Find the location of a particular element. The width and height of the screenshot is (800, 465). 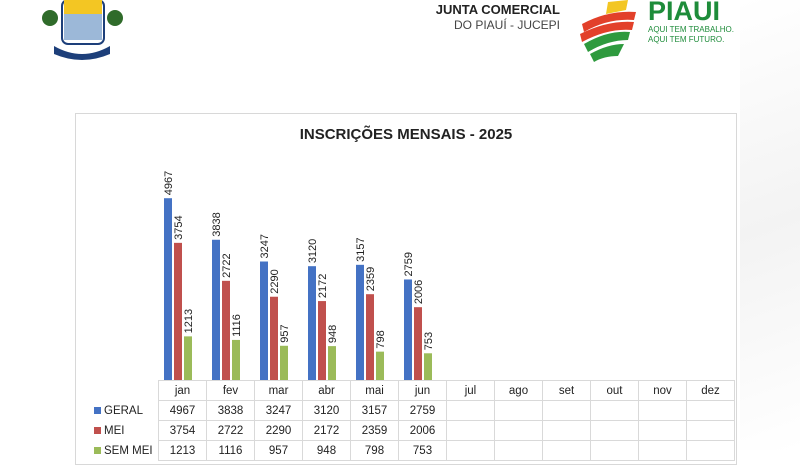

data-label: 957 is located at coordinates (285, 333).